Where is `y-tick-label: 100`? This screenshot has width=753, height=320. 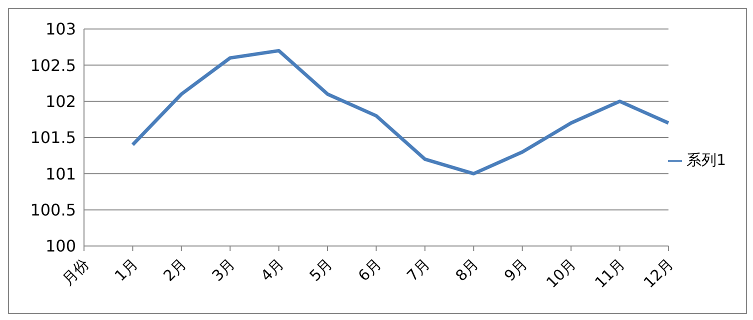 y-tick-label: 100 is located at coordinates (60, 246).